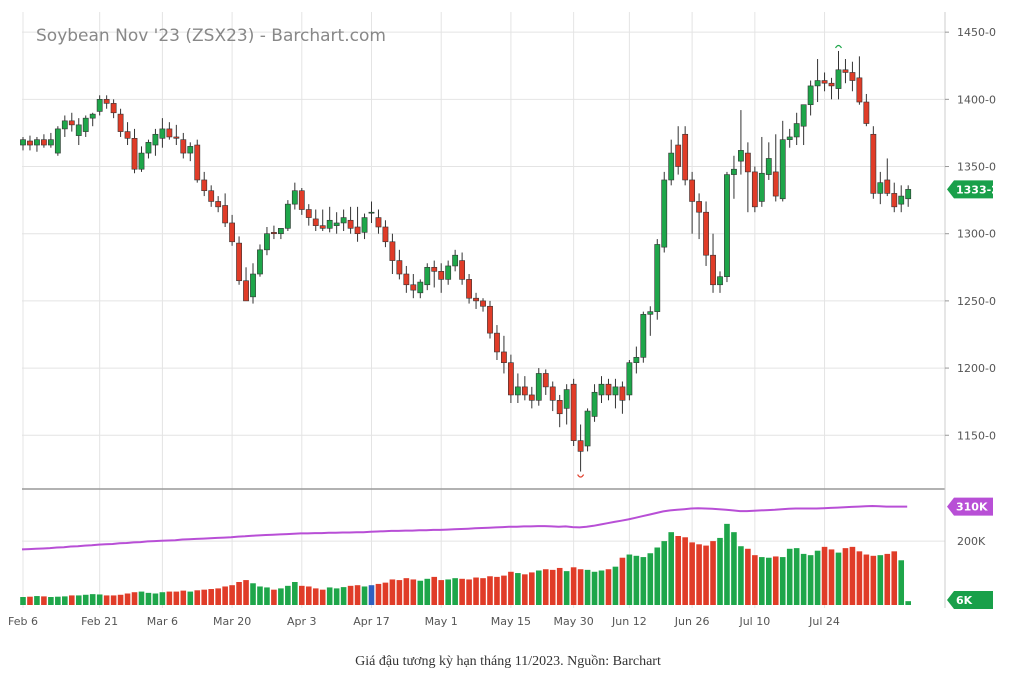 The height and width of the screenshot is (676, 1016). Describe the element at coordinates (973, 189) in the screenshot. I see `last-price-badge: 1333-2` at that location.